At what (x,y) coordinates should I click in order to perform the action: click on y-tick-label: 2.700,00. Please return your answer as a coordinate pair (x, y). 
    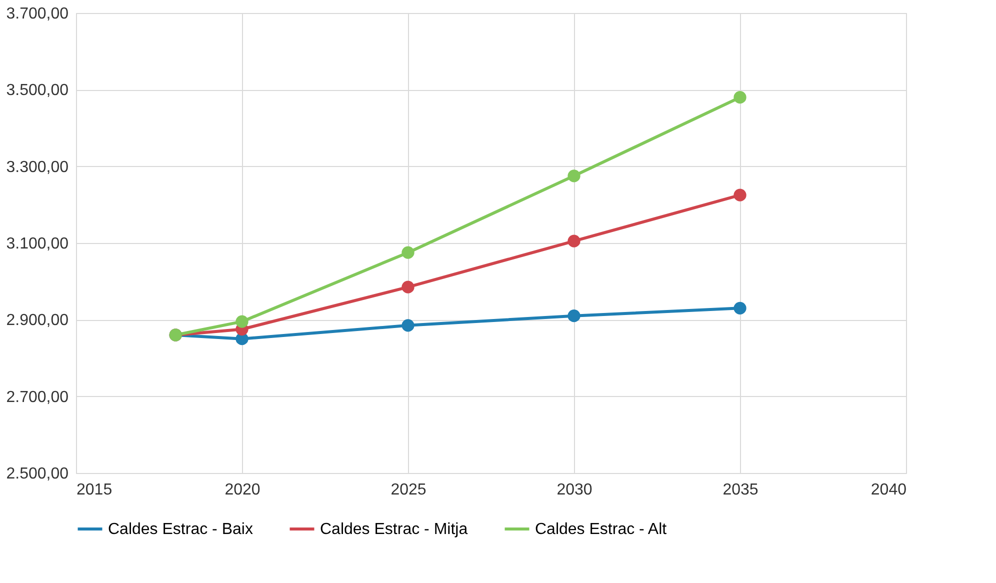
    Looking at the image, I should click on (37, 397).